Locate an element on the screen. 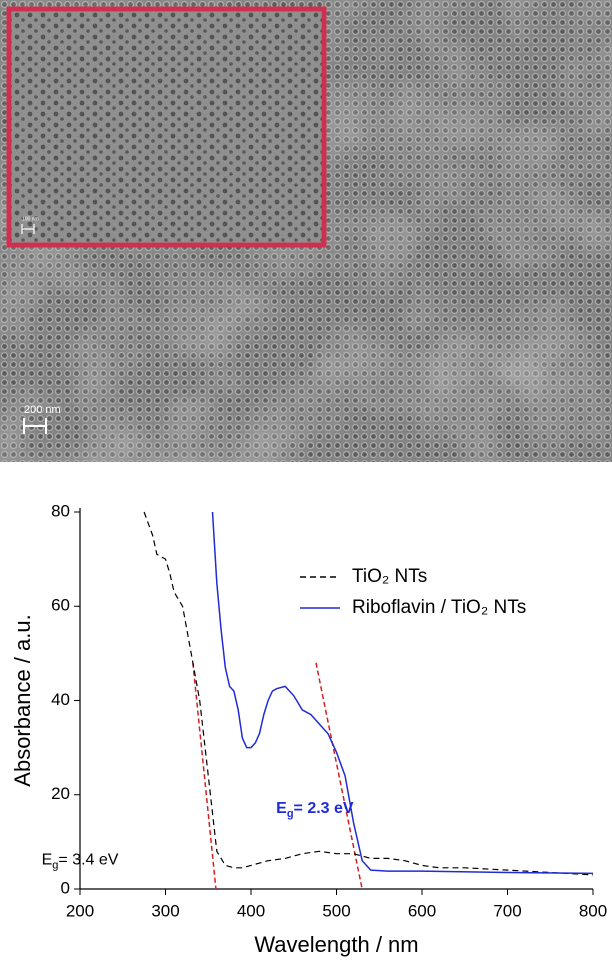 The height and width of the screenshot is (962, 612). inset-scale-label: 100 nm is located at coordinates (30, 219).